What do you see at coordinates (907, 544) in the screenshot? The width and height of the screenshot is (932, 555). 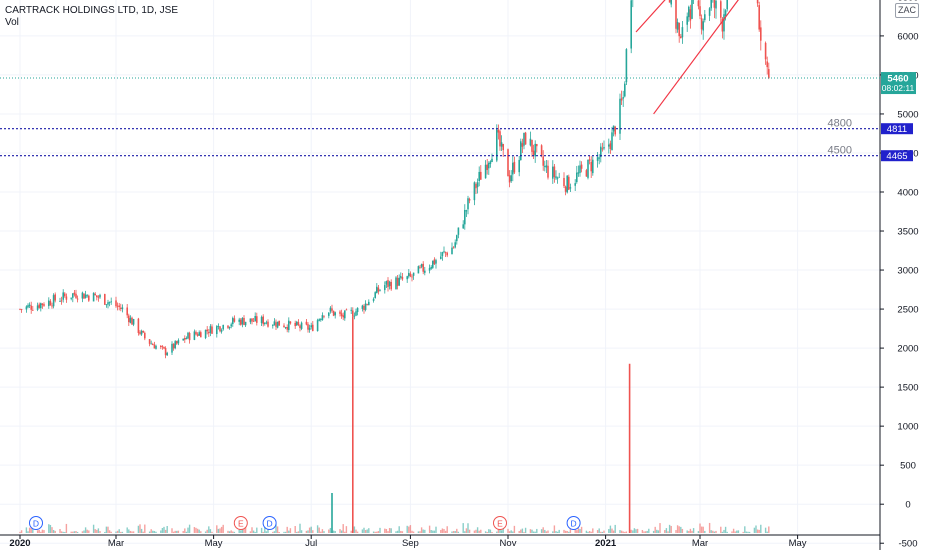 I see `y-tick-label: -500` at bounding box center [907, 544].